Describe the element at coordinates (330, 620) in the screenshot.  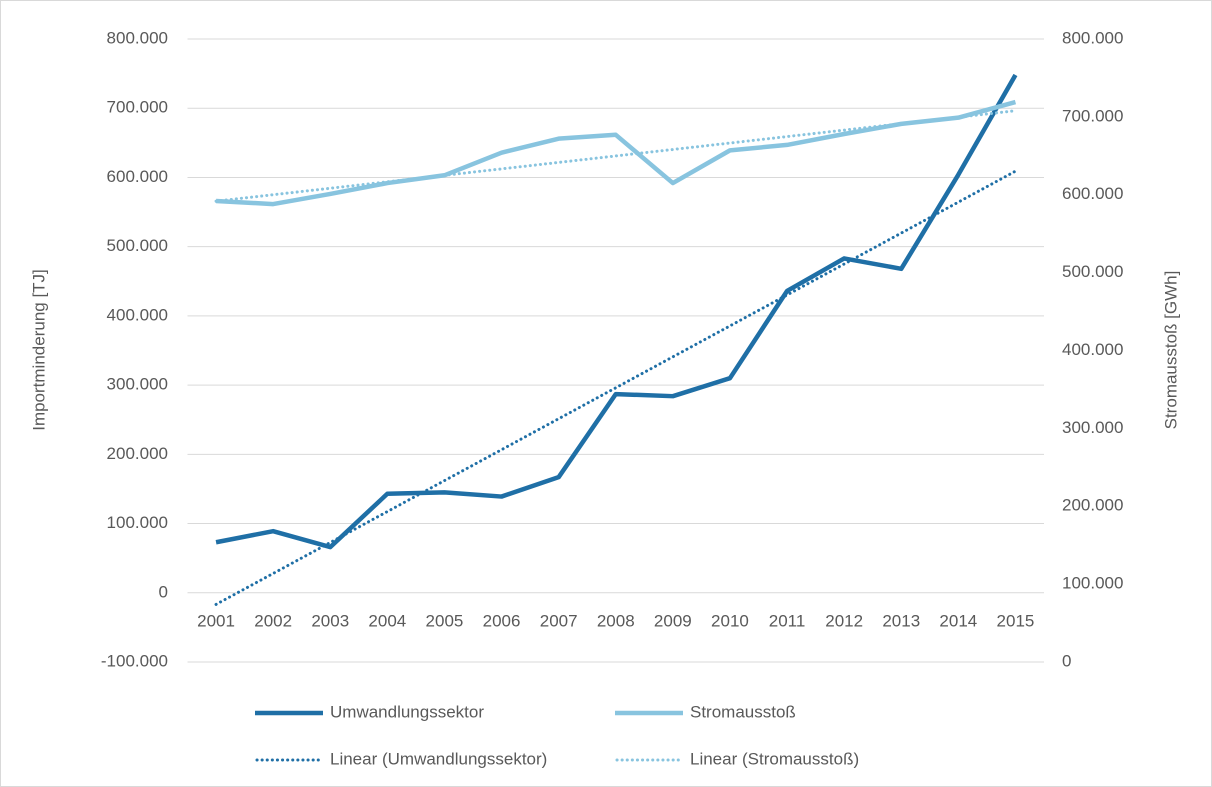
I see `x-tick-label: 2003` at that location.